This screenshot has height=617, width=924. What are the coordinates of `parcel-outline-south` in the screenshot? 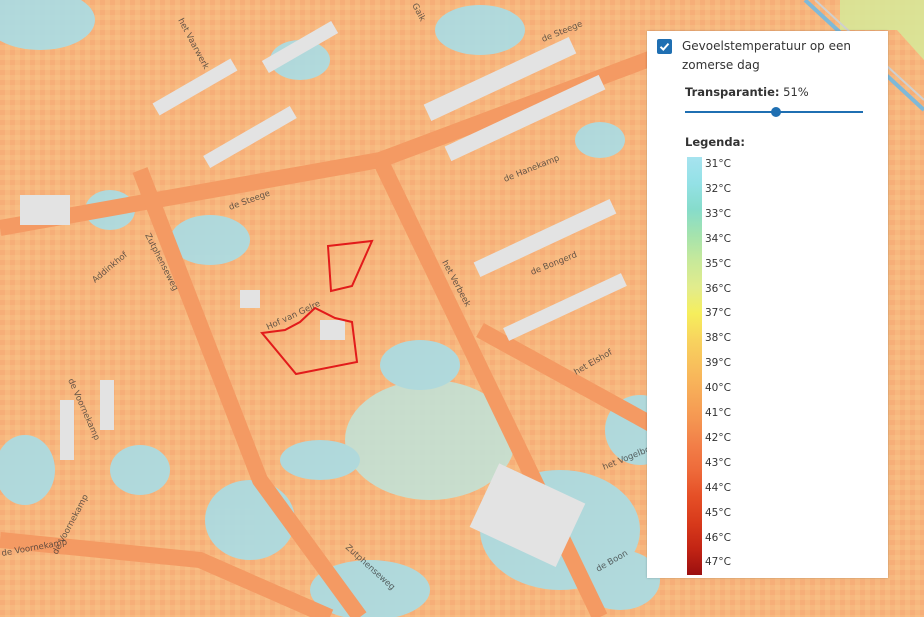 It's located at (309, 341).